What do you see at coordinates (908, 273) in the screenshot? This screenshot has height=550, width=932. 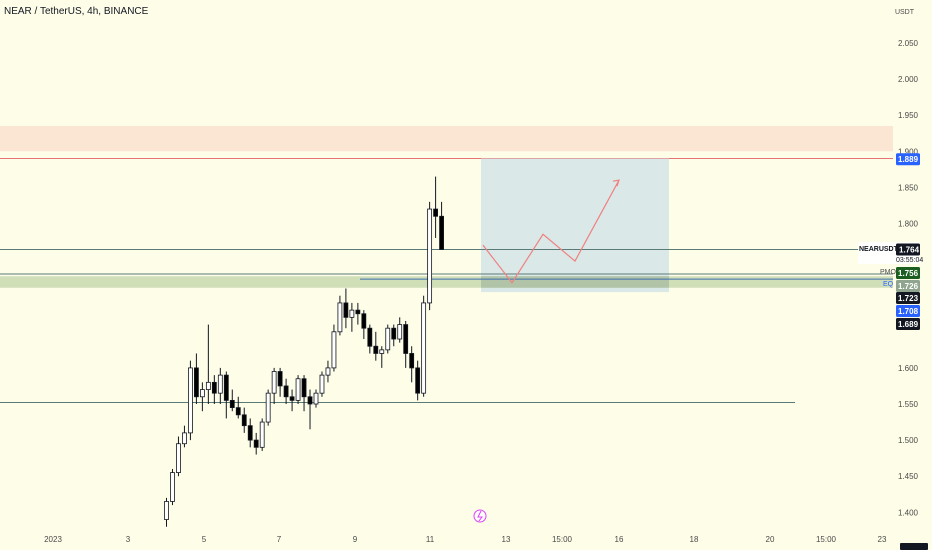 I see `pivot-badge: 1.756` at bounding box center [908, 273].